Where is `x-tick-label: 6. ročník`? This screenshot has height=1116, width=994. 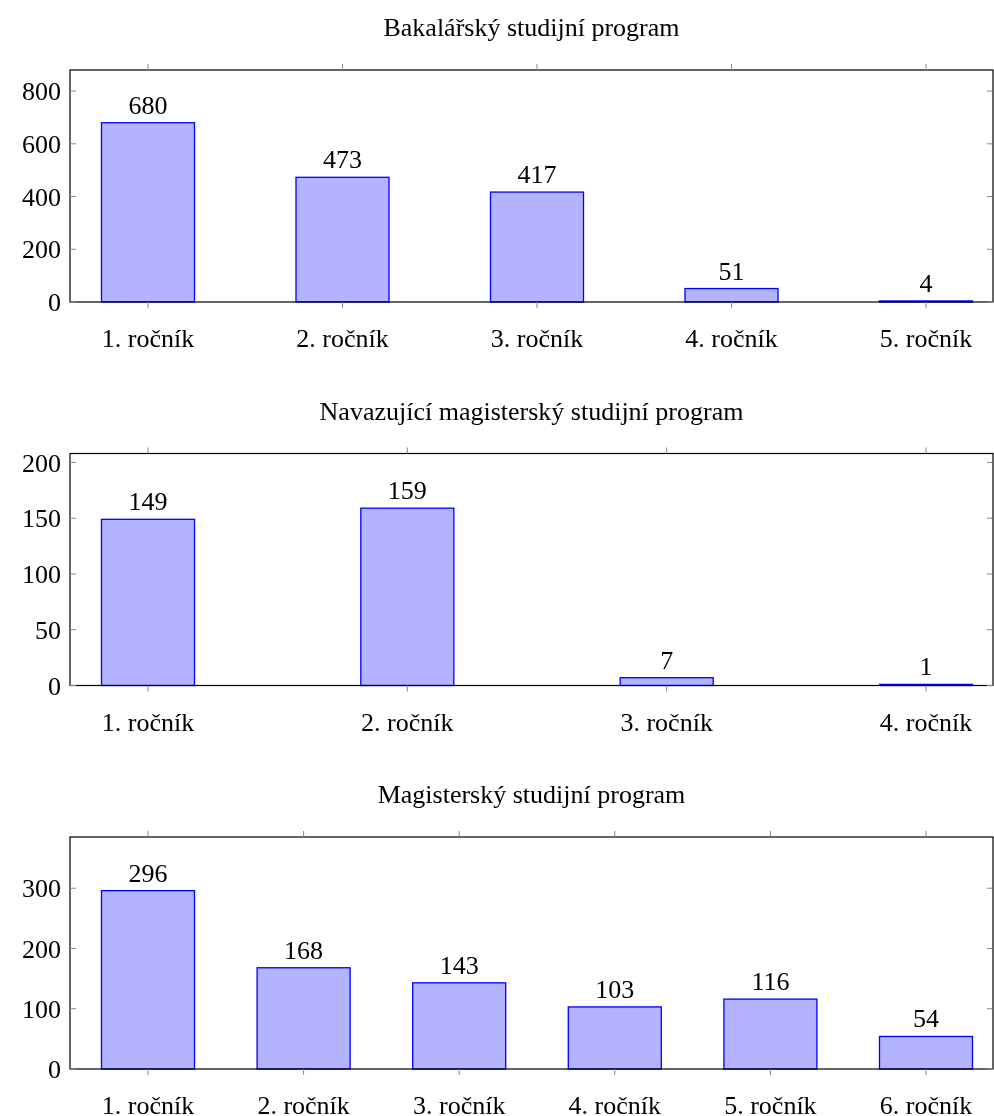
x-tick-label: 6. ročník is located at coordinates (926, 1103).